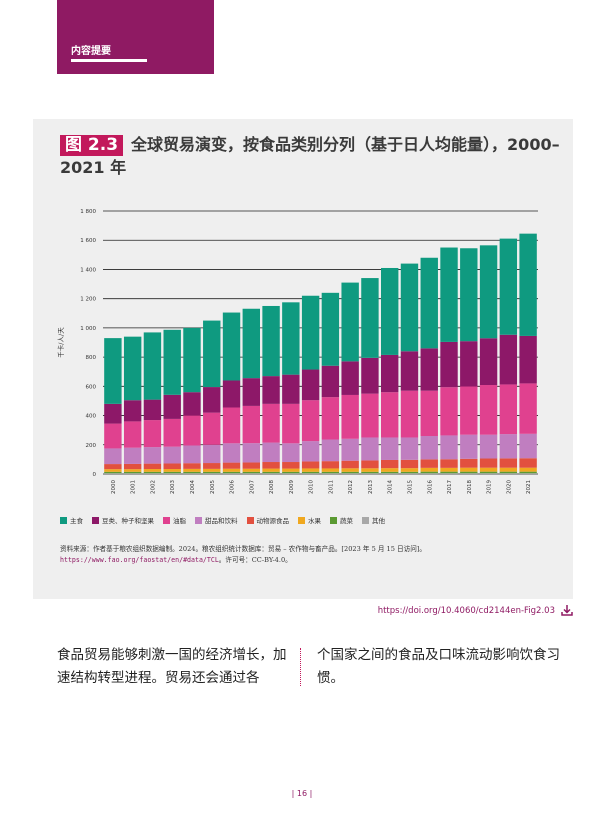  Describe the element at coordinates (179, 521) in the screenshot. I see `legend-label: 油脂` at that location.